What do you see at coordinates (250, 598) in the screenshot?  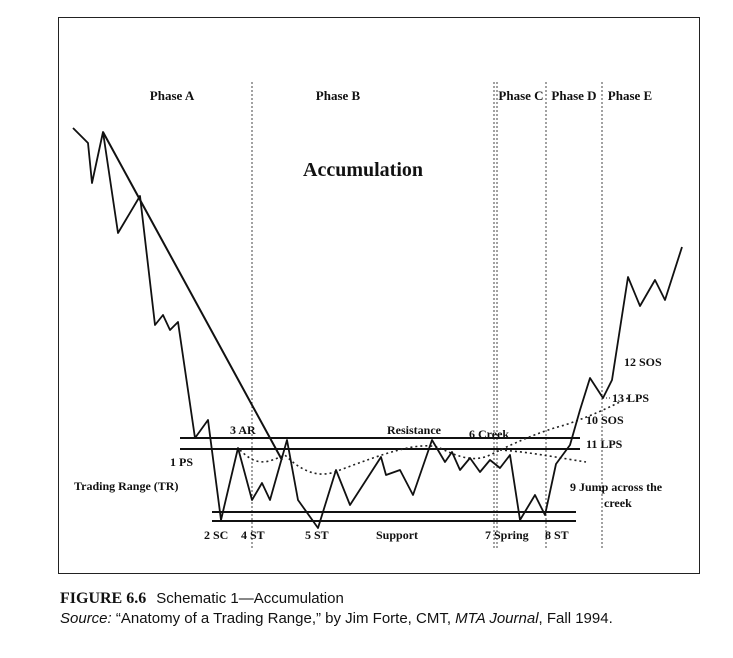 I see `figure-title: Schematic 1—Accumulation` at bounding box center [250, 598].